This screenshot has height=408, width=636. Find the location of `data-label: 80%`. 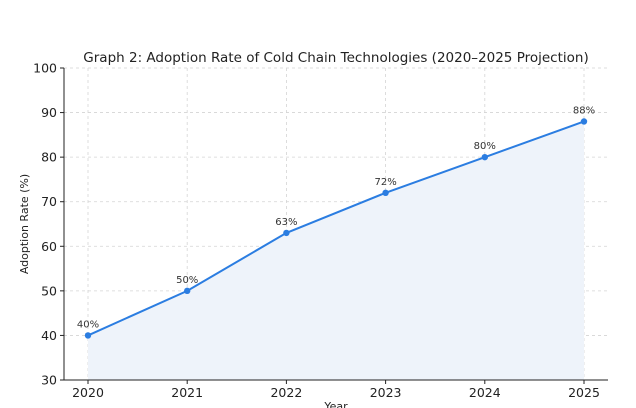

data-label: 80% is located at coordinates (485, 146).